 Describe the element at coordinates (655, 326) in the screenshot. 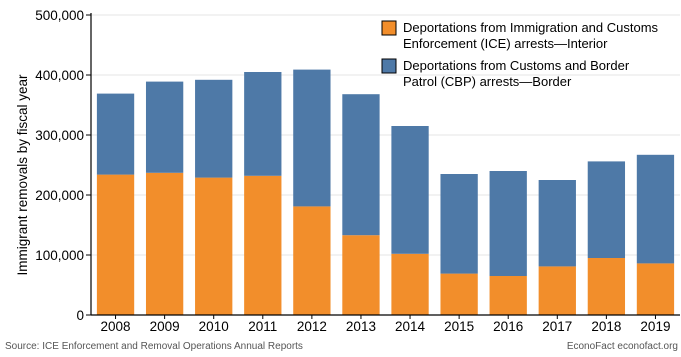

I see `x-tick-label: 2019` at that location.